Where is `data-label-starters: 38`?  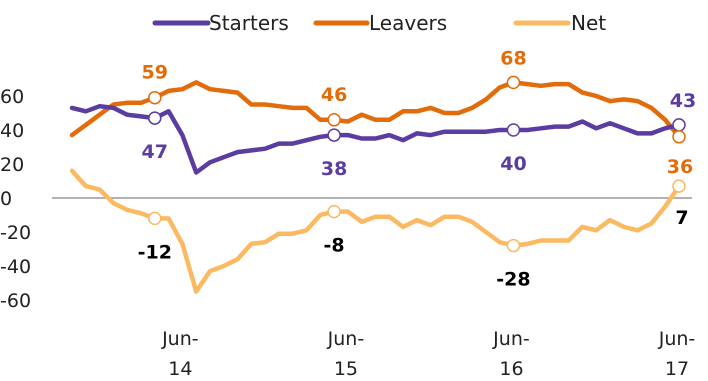
data-label-starters: 38 is located at coordinates (334, 169).